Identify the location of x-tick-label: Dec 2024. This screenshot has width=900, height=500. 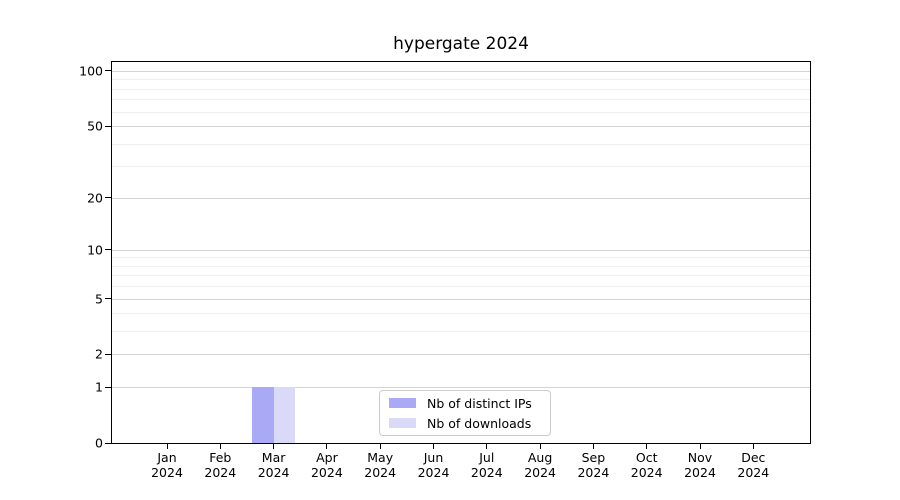
(753, 465).